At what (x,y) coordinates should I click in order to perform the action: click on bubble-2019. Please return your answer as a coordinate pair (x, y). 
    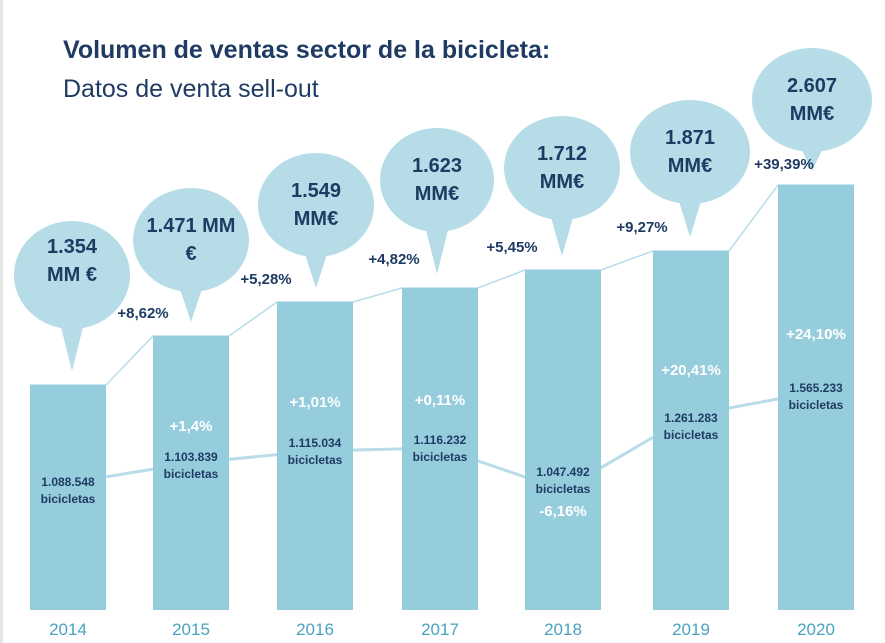
    Looking at the image, I should click on (690, 152).